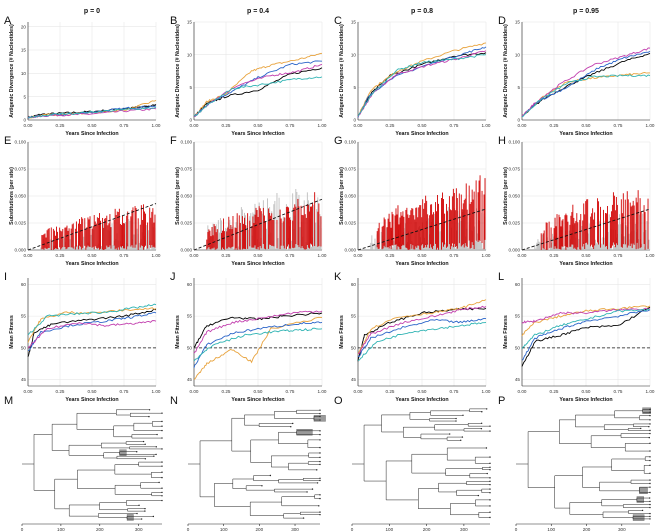  I want to click on y-tick-label: 60, so click(354, 284).